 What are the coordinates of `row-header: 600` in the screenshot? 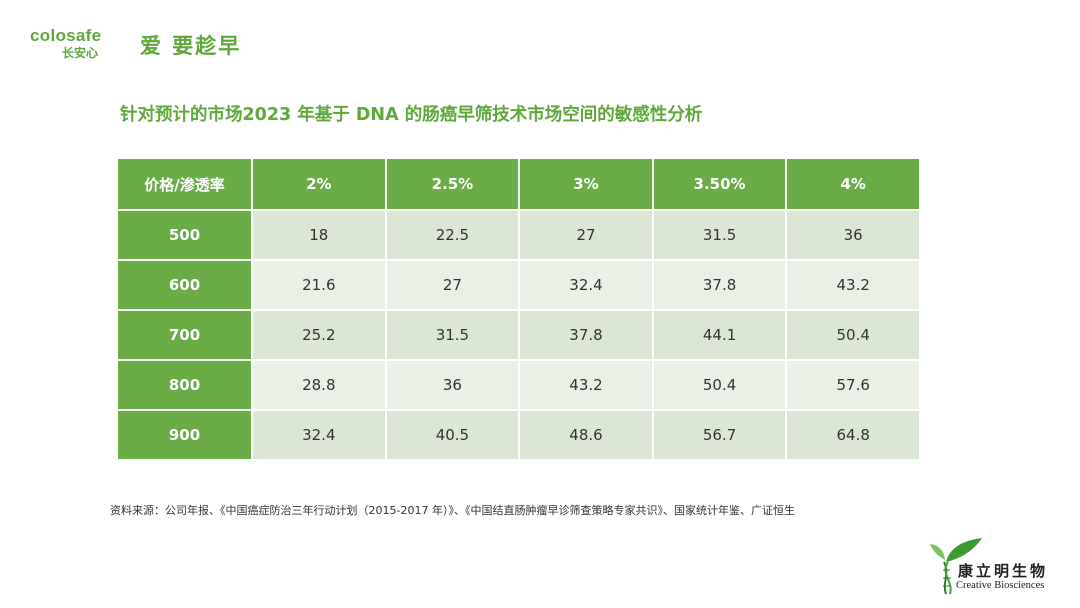 It's located at (184, 285).